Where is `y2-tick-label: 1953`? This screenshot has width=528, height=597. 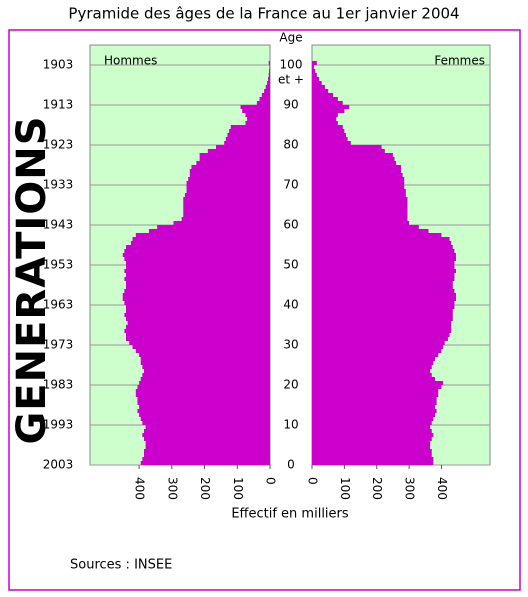
y2-tick-label: 1953 is located at coordinates (58, 265).